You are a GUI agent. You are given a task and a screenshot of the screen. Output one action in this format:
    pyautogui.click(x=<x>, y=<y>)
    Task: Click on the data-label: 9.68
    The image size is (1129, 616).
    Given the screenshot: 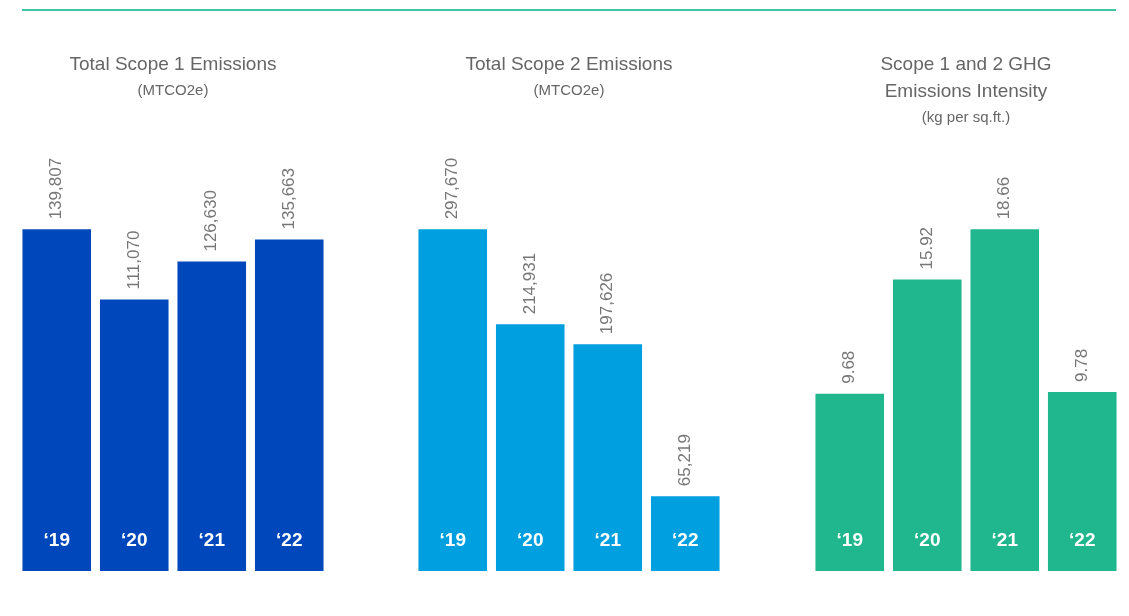 What is the action you would take?
    pyautogui.click(x=849, y=367)
    